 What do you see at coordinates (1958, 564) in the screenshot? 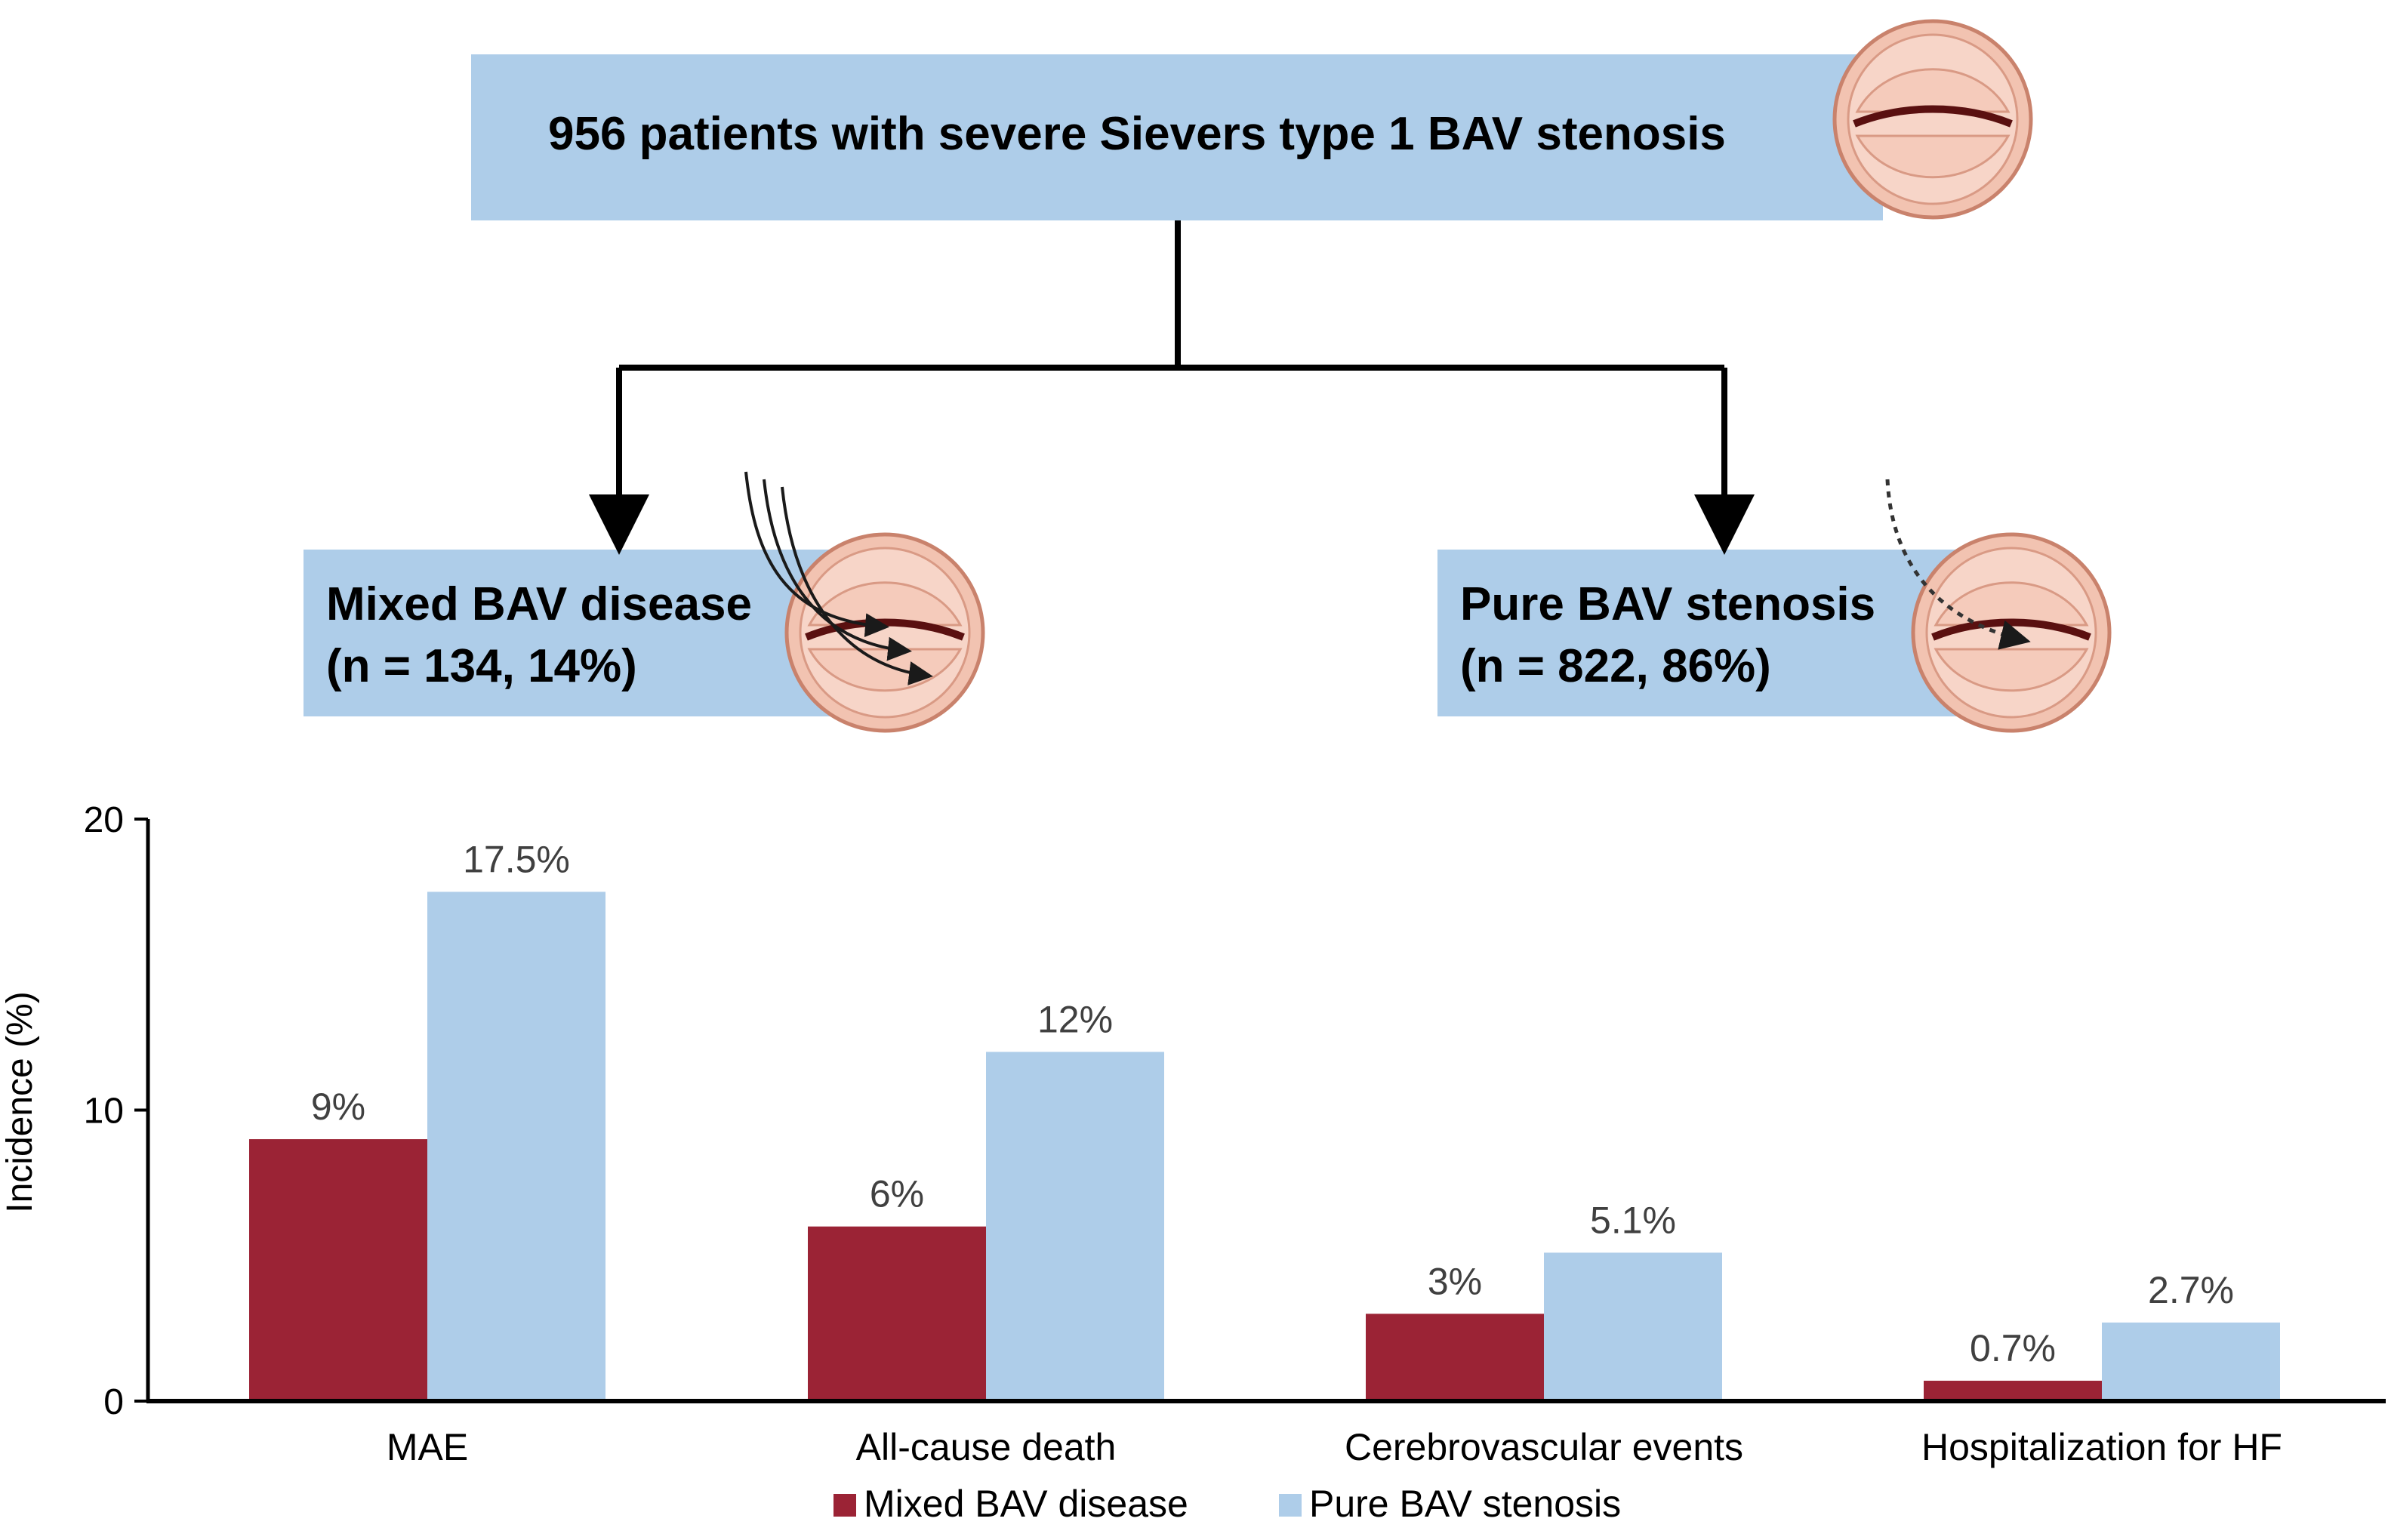
I see `dotted-arrow-icon` at bounding box center [1958, 564].